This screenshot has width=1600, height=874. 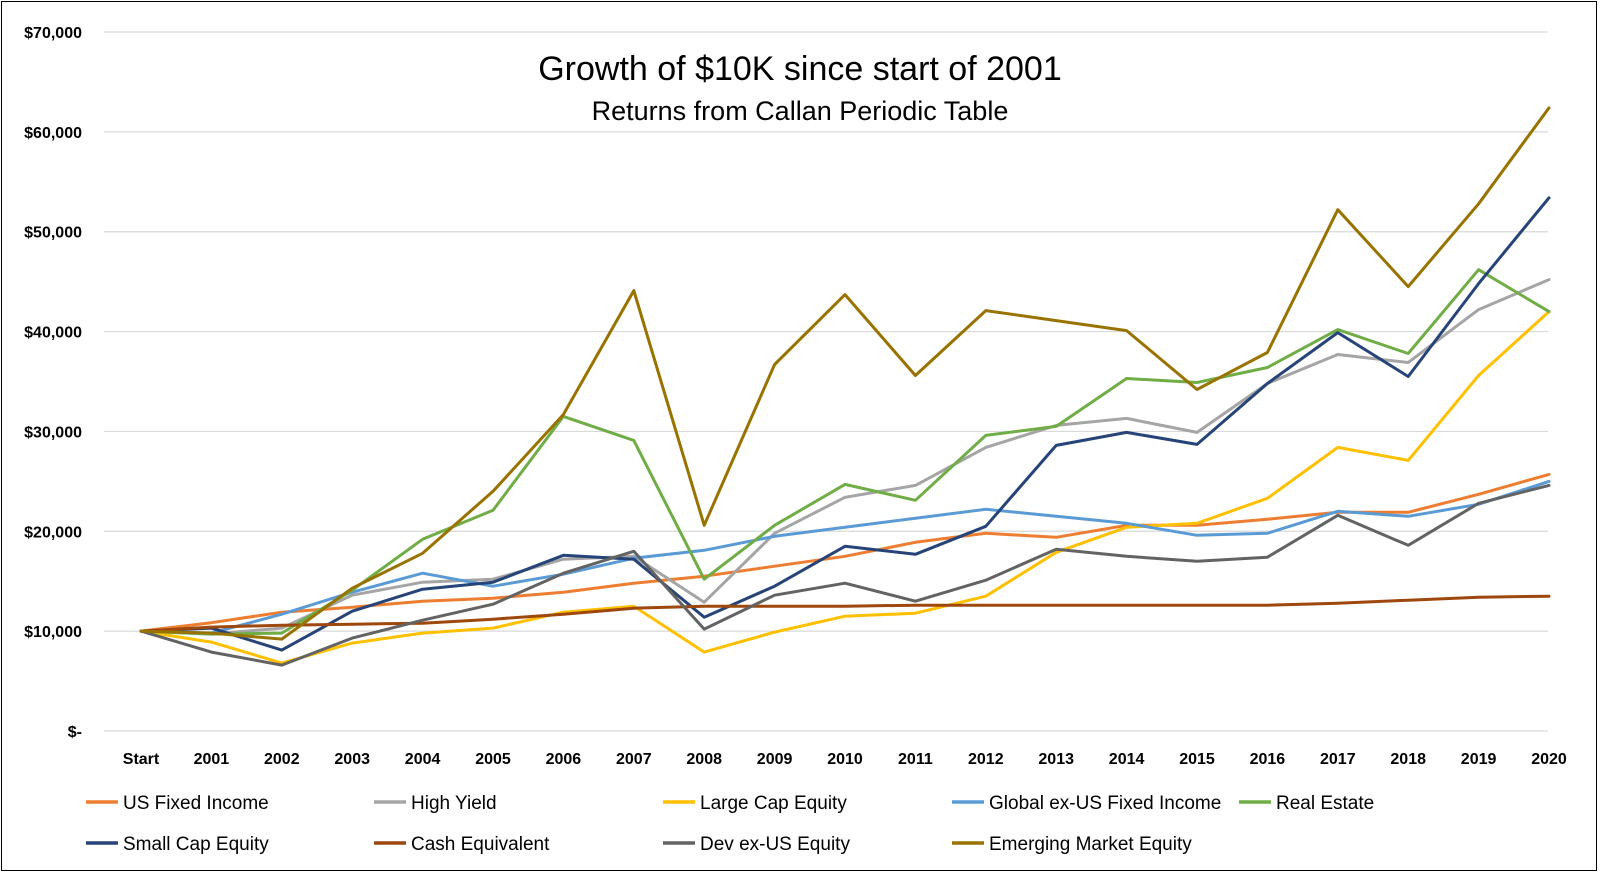 What do you see at coordinates (1549, 759) in the screenshot?
I see `x-tick-label: 2020` at bounding box center [1549, 759].